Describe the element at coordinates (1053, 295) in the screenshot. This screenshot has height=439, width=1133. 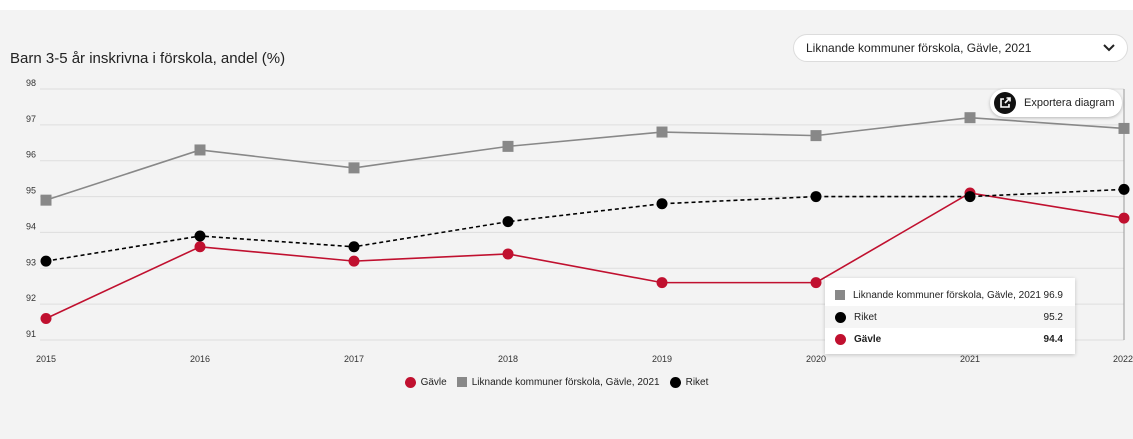
I see `tooltip-value: 96.9` at that location.